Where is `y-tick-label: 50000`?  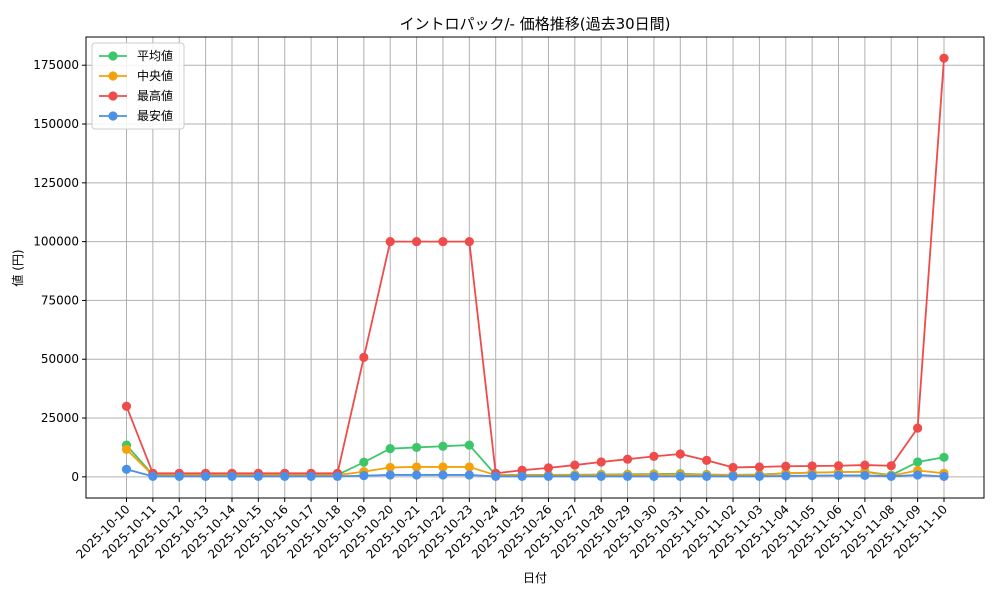
y-tick-label: 50000 is located at coordinates (60, 359).